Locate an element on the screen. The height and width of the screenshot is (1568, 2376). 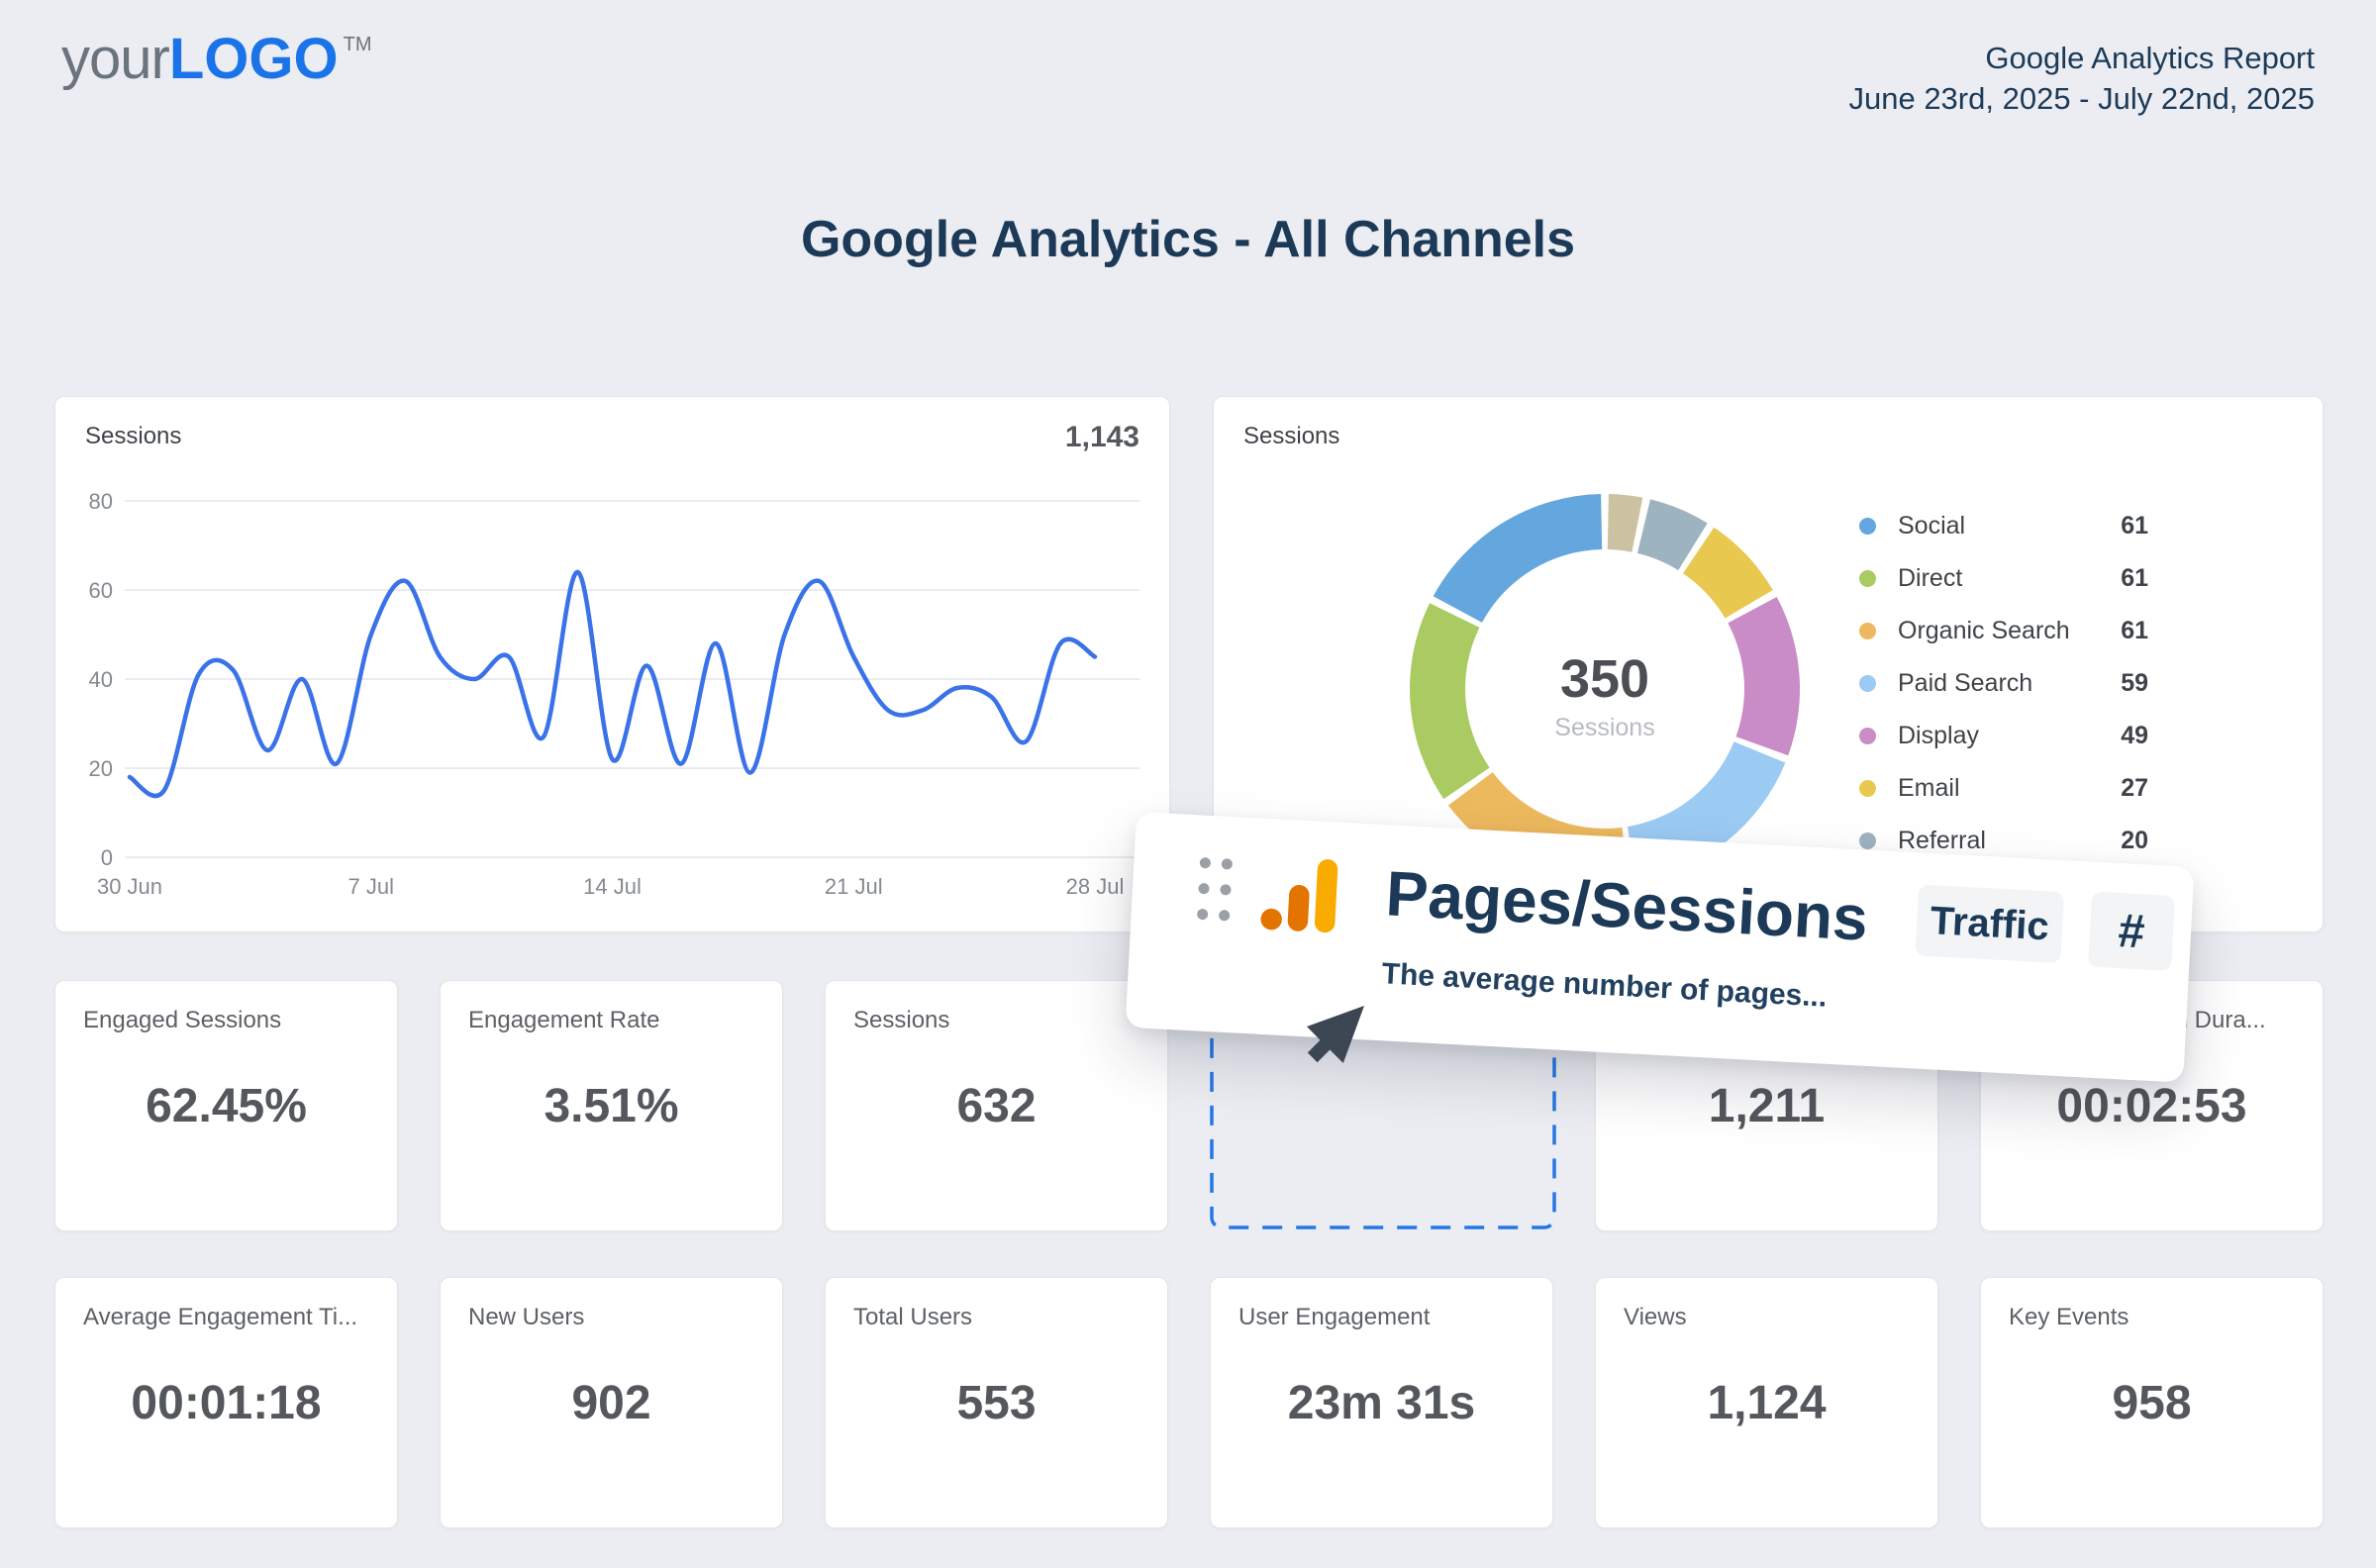
legend-dot-email is located at coordinates (1867, 788).